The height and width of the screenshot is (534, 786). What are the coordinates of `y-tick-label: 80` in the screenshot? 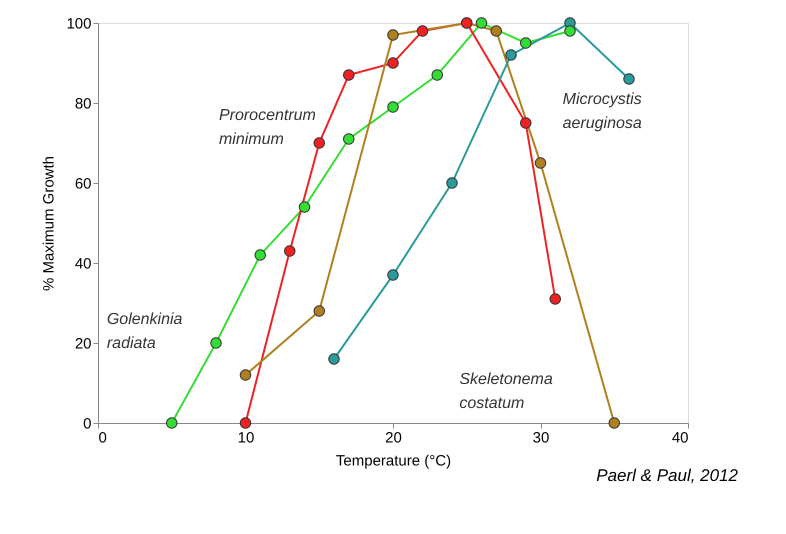 It's located at (83, 104).